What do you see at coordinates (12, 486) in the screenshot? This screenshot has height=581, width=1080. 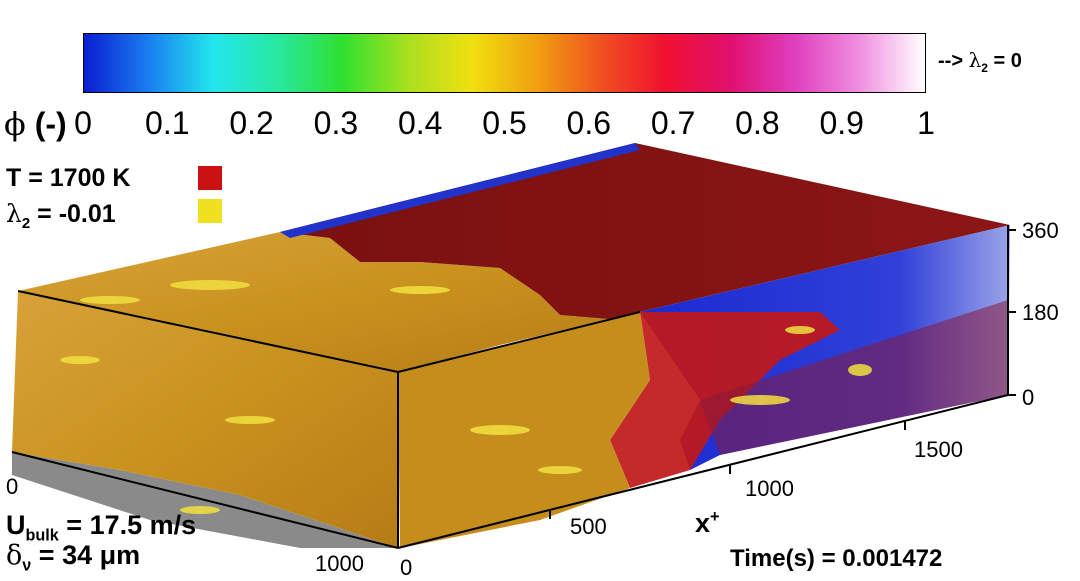 I see `y-tick-0: 0` at bounding box center [12, 486].